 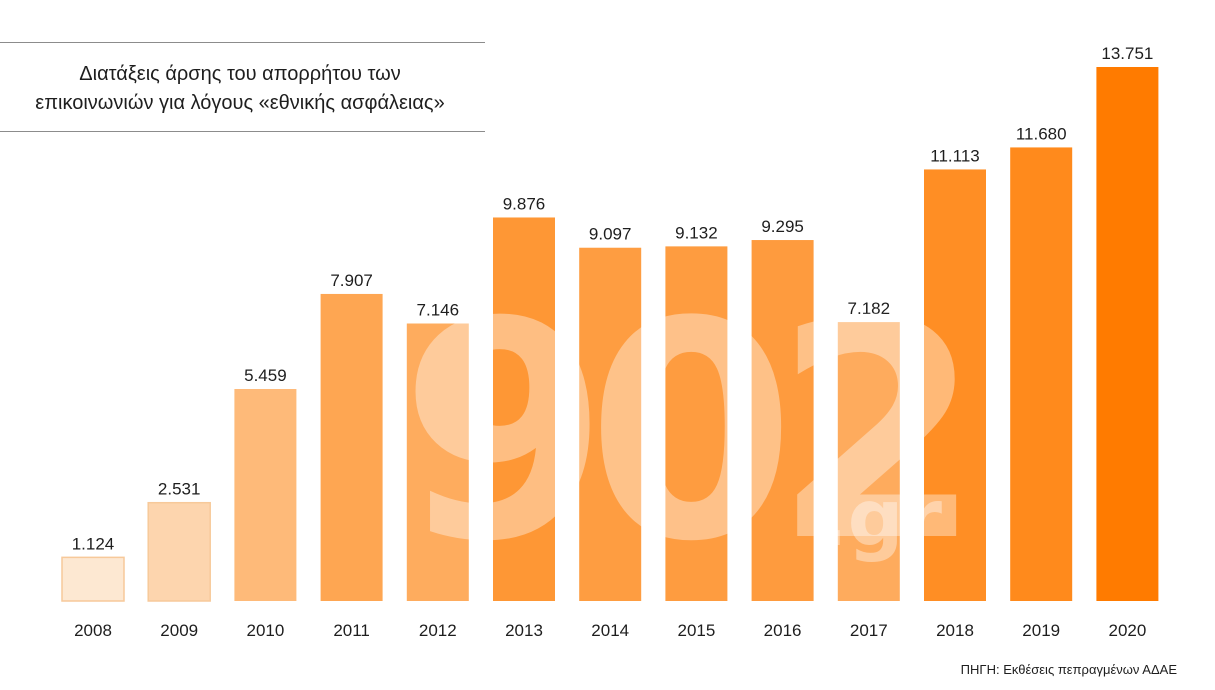 I want to click on value-label-2018: 11.113, so click(x=954, y=155).